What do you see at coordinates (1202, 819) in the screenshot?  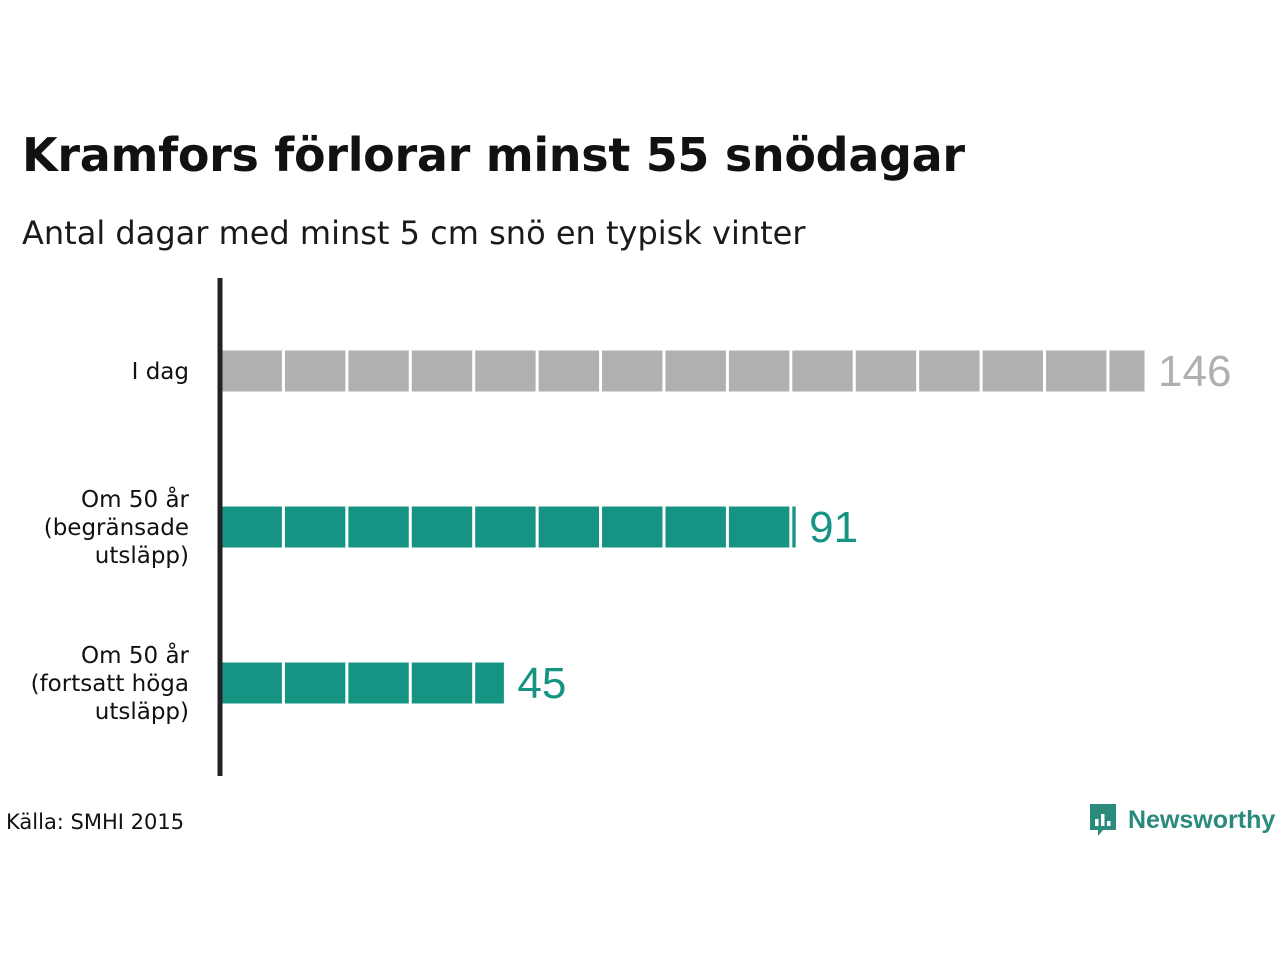 I see `brand-name: Newsworthy` at bounding box center [1202, 819].